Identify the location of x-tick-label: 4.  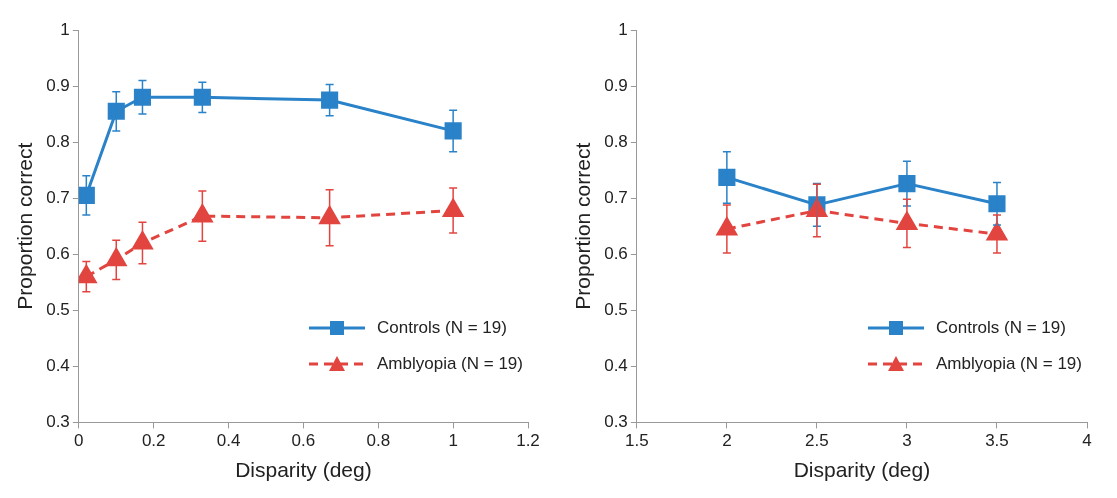
(1087, 441).